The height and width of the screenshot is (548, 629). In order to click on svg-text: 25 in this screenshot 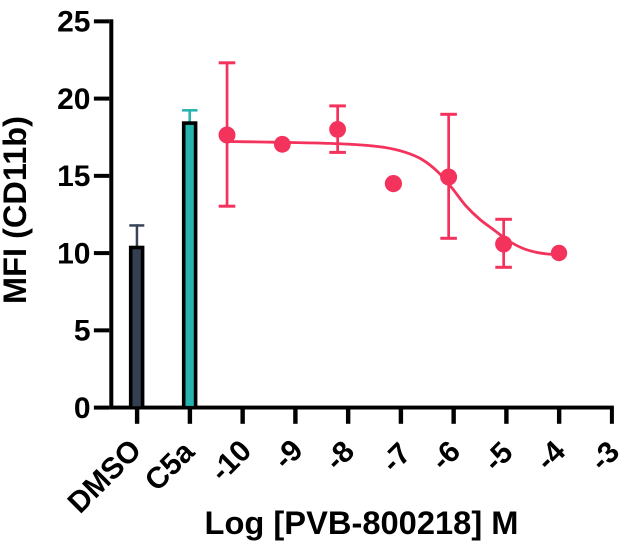, I will do `click(73, 22)`.